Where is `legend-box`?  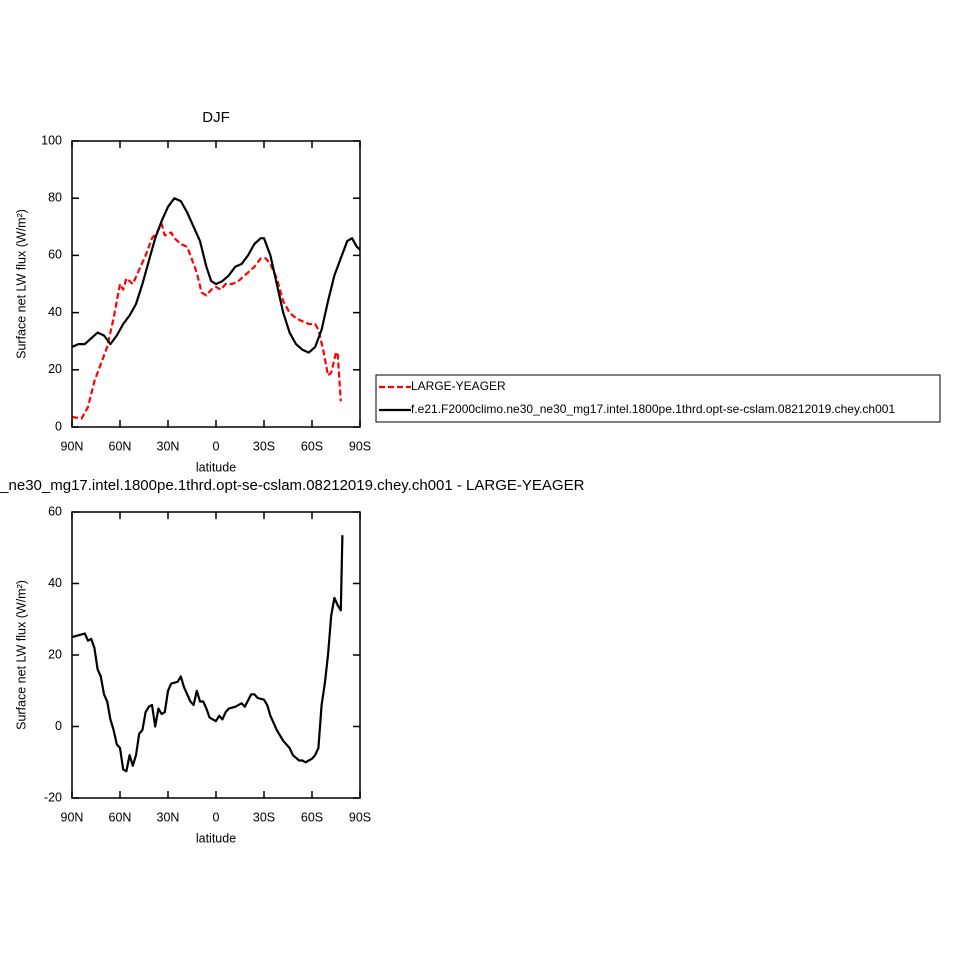 legend-box is located at coordinates (658, 398).